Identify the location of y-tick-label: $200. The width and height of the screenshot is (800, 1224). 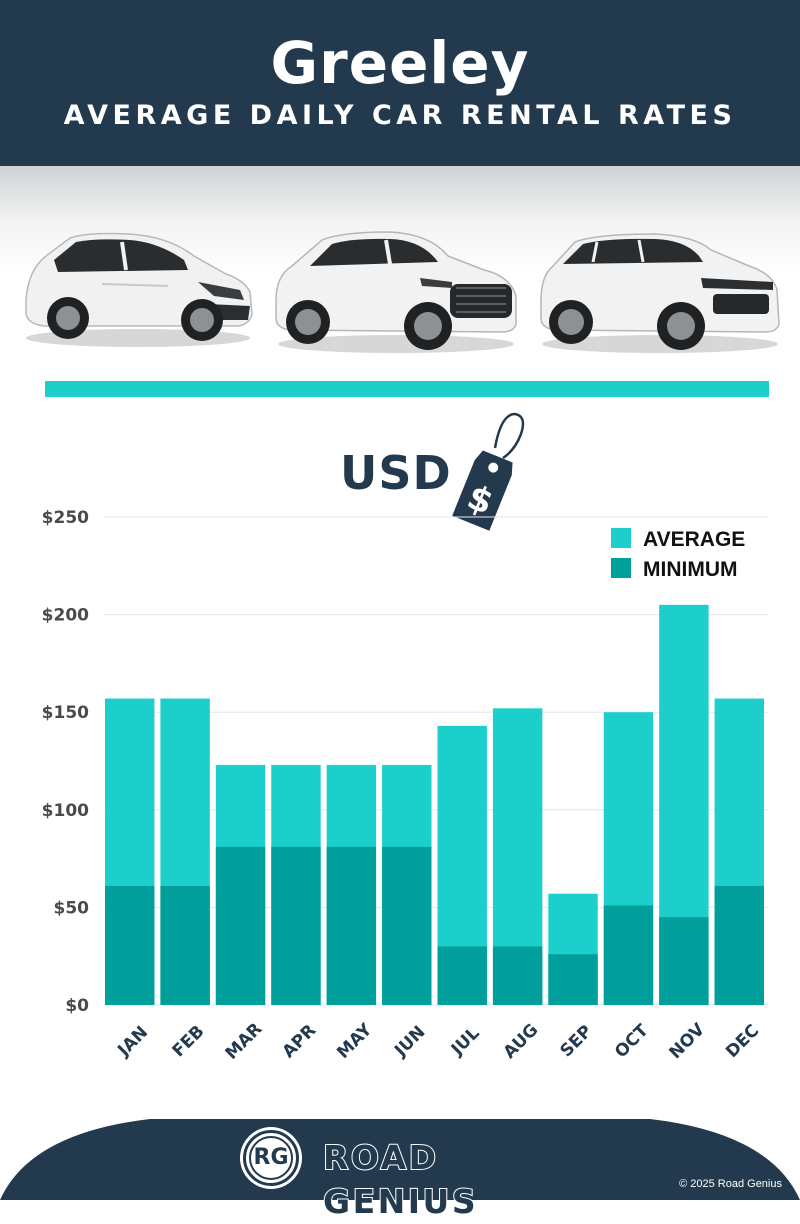
(65, 616).